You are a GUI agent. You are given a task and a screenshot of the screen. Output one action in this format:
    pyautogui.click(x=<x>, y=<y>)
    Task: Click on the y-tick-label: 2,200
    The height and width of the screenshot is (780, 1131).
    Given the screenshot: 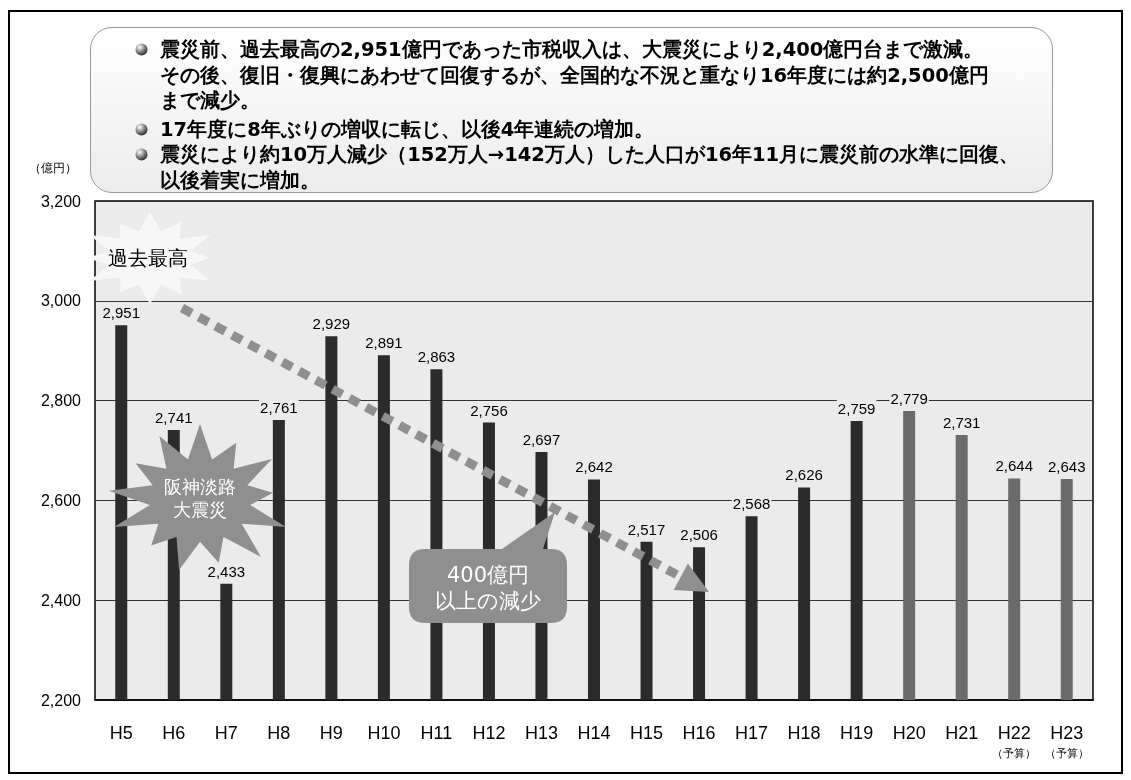 What is the action you would take?
    pyautogui.click(x=61, y=700)
    